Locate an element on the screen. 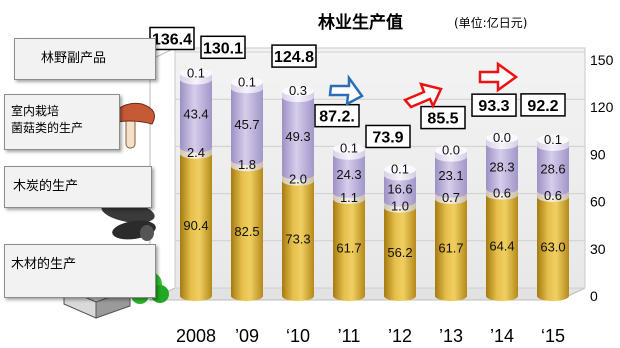  total-label: 130.1 is located at coordinates (223, 48).